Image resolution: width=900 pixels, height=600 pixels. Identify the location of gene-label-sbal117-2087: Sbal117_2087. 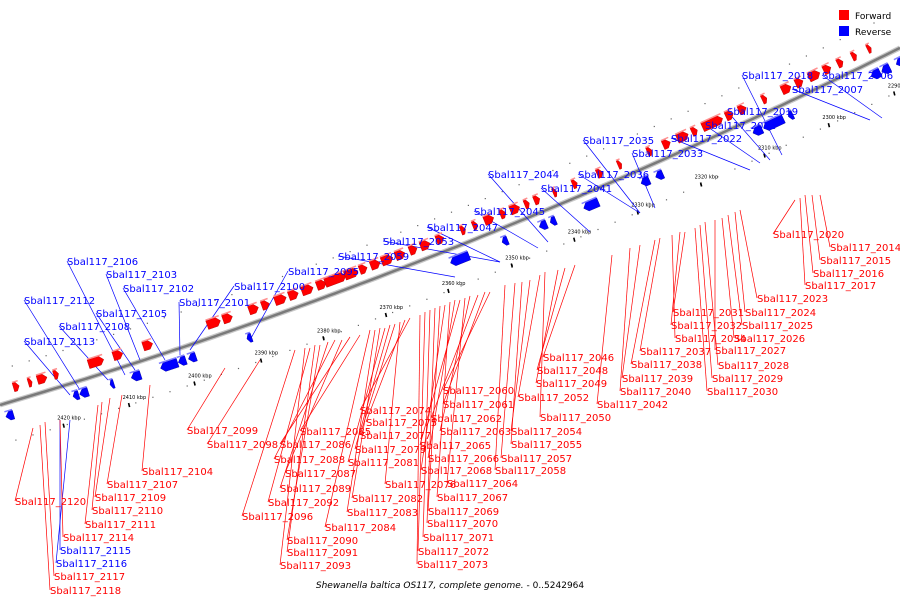
(320, 474).